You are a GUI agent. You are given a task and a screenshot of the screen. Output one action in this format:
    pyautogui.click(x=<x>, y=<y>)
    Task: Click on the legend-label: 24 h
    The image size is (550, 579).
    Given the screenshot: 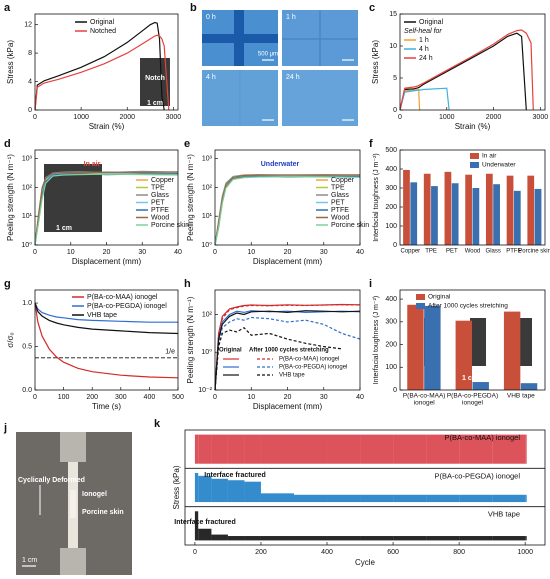 What is the action you would take?
    pyautogui.click(x=426, y=58)
    